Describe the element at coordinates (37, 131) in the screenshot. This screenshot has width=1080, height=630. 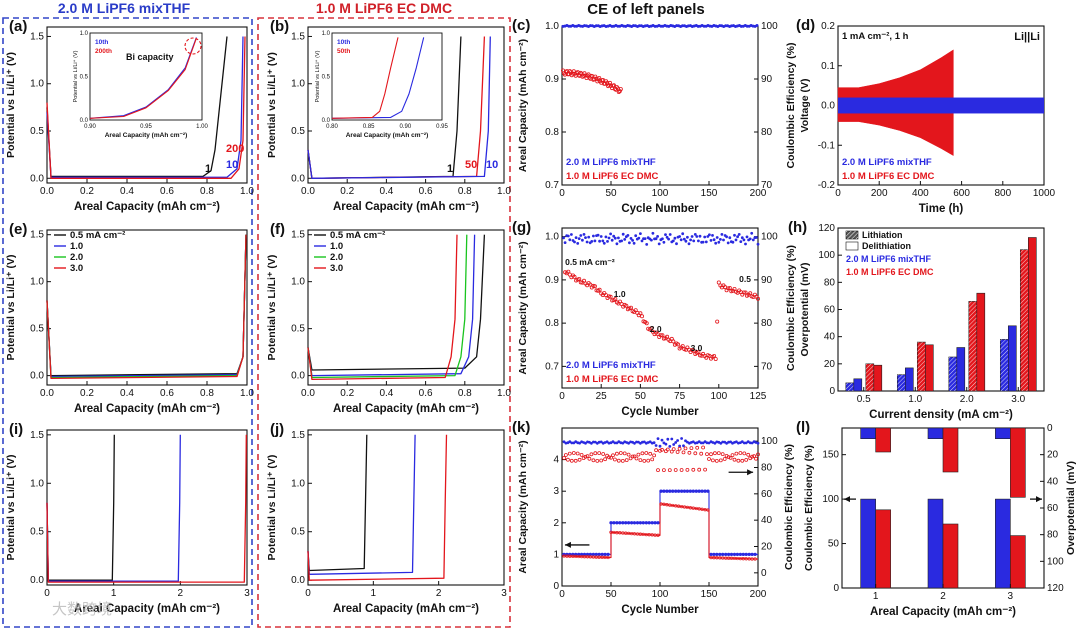
I see `a-ytick-label: 0.5` at that location.